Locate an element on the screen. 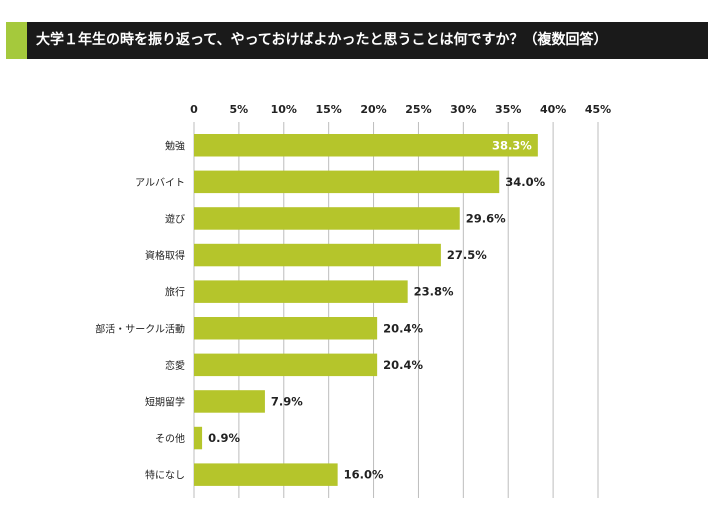  data-label: 0.9% is located at coordinates (224, 438).